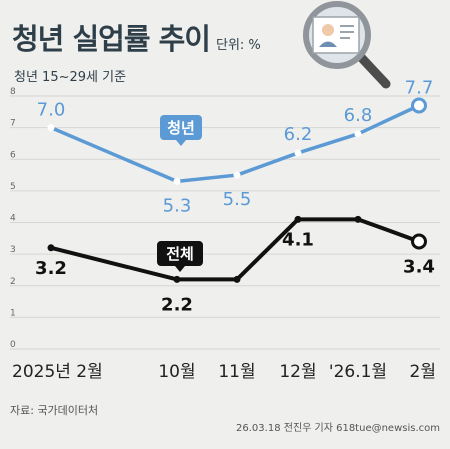 Image resolution: width=450 pixels, height=449 pixels. I want to click on x-tick-label: 2월, so click(423, 372).